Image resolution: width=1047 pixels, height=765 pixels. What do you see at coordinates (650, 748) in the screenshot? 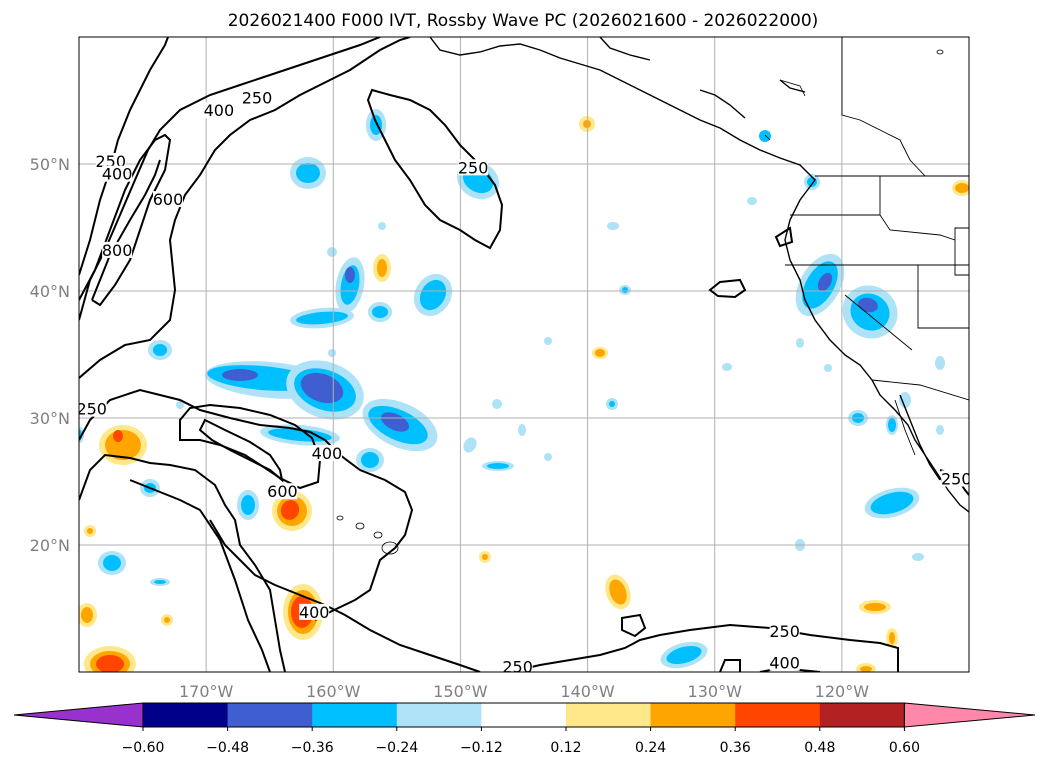
I see `colorbar-tick-label: 0.24` at bounding box center [650, 748].